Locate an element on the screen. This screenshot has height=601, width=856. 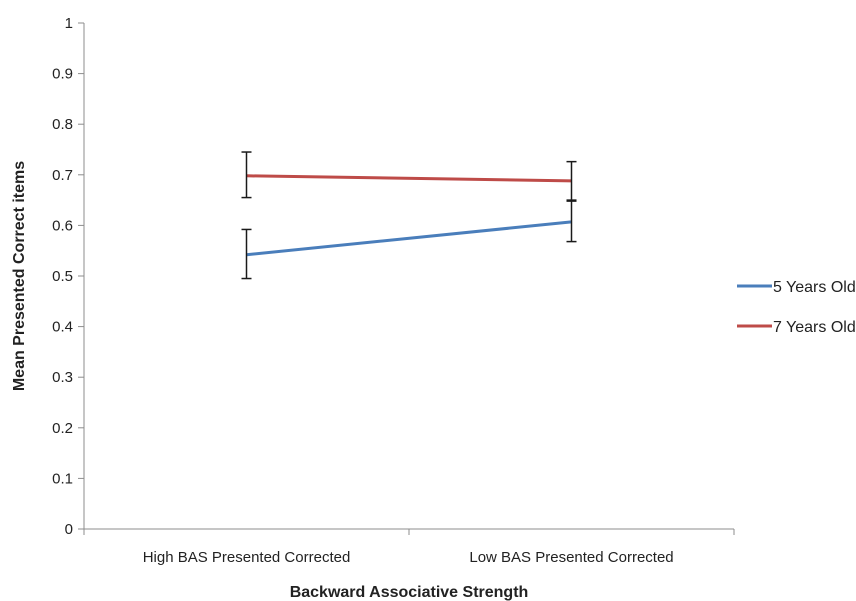
y-tick-label: 0.9 is located at coordinates (62, 74).